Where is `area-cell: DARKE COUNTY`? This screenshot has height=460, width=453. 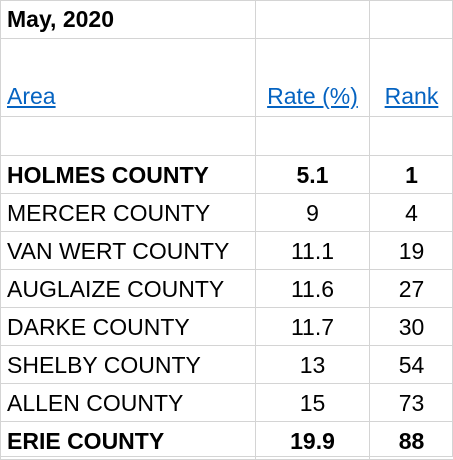 area-cell: DARKE COUNTY is located at coordinates (128, 327).